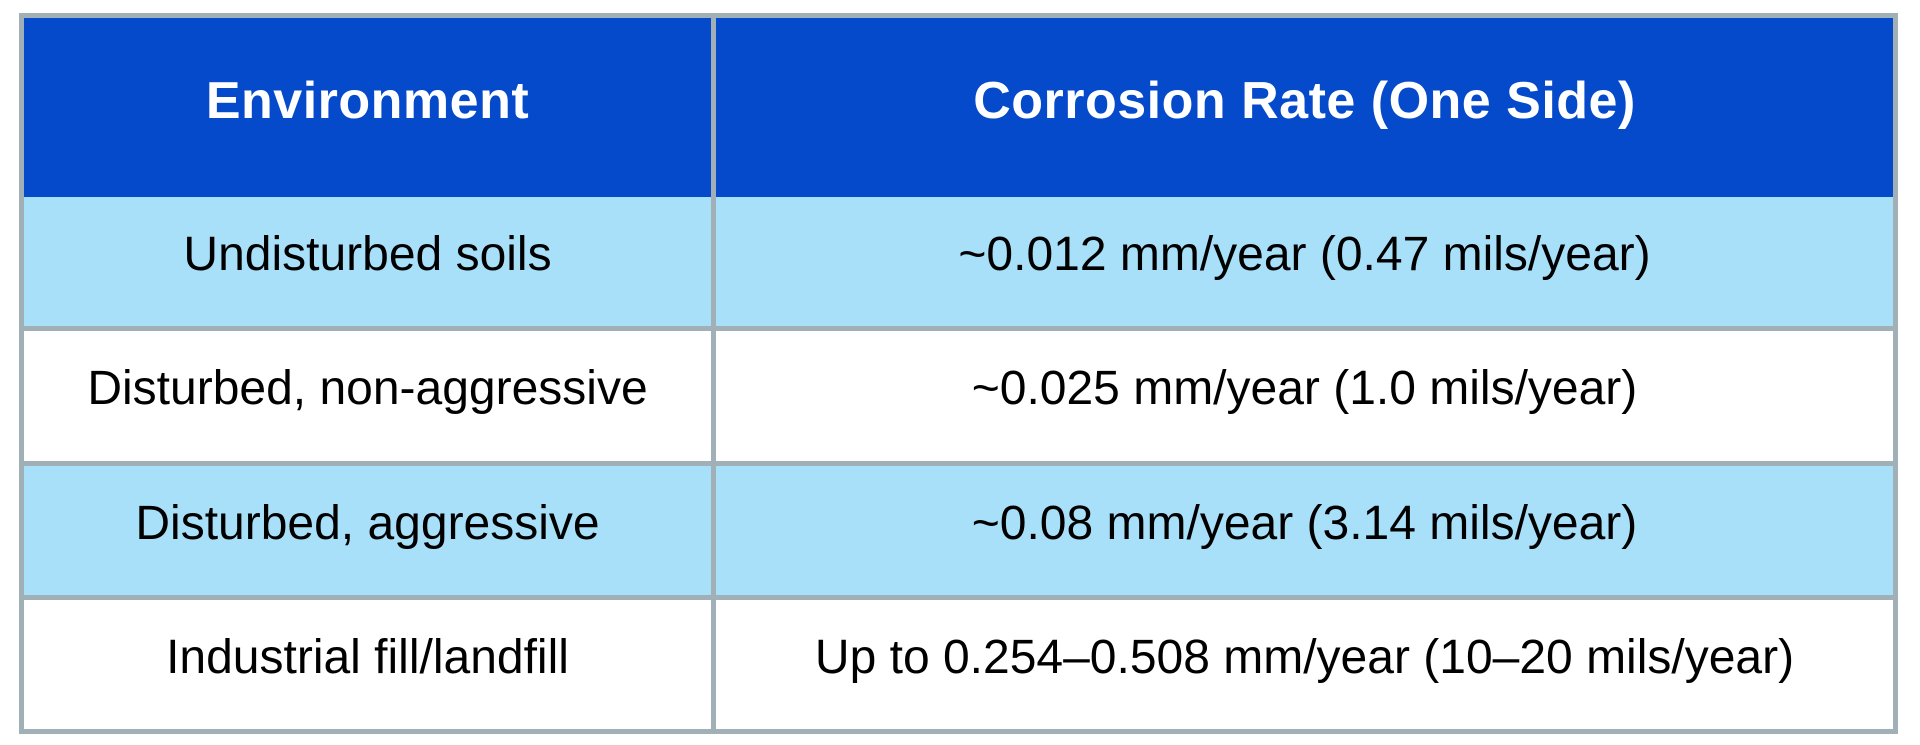  What do you see at coordinates (1304, 255) in the screenshot?
I see `cell-corrosion-rate: ~0.012 mm/year (0.47 mils/year)` at bounding box center [1304, 255].